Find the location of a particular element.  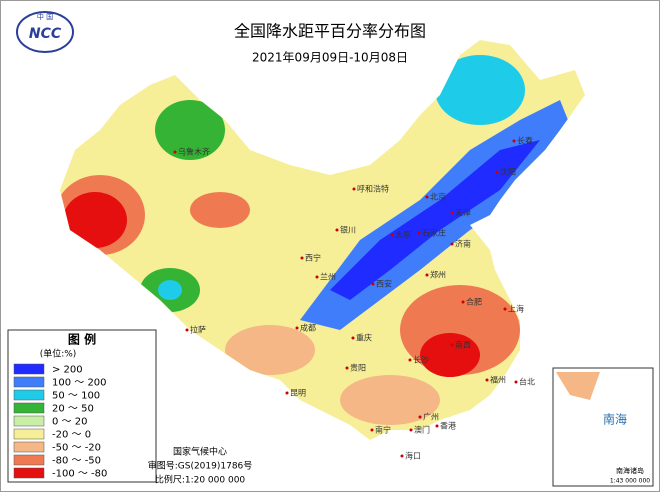

legend-label: 50 ～ 100 is located at coordinates (76, 396).